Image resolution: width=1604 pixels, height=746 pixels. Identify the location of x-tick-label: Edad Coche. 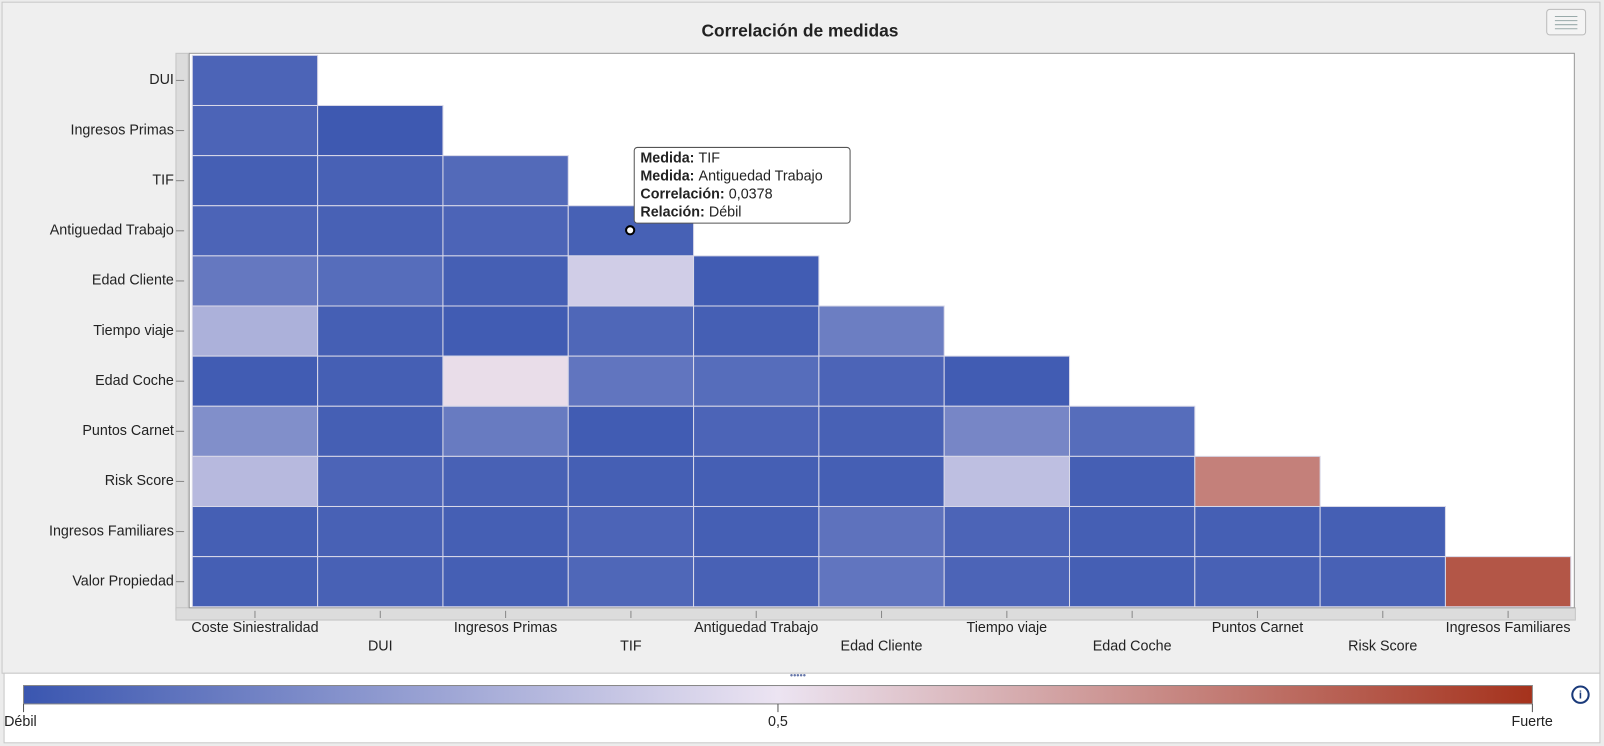
(1132, 646).